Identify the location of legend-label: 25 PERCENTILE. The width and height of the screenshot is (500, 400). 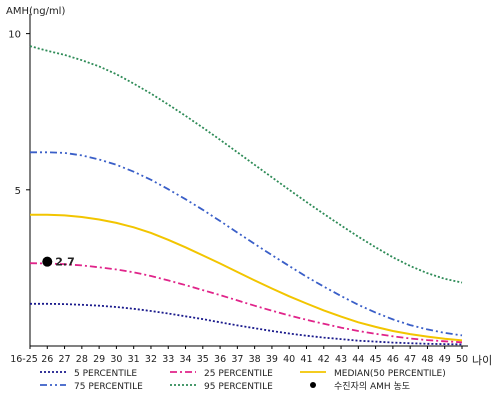
(238, 374).